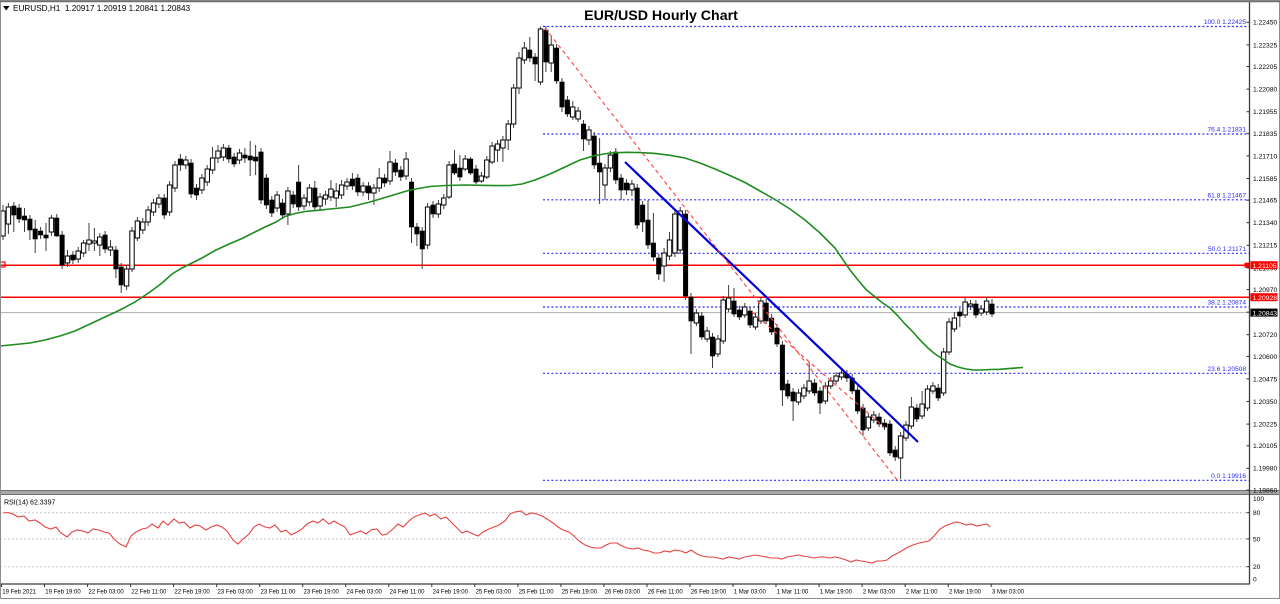  What do you see at coordinates (965, 592) in the screenshot?
I see `svg-text: 2 Mar 19:00` at bounding box center [965, 592].